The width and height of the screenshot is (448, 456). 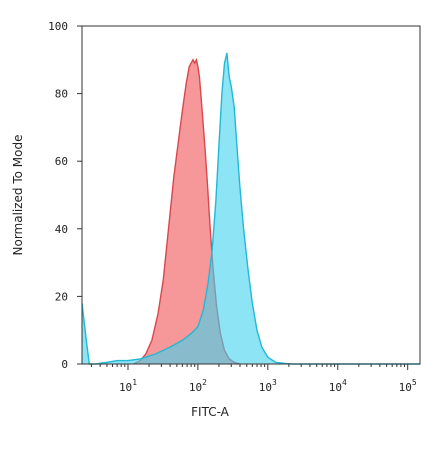 I want to click on x-tick-label: 10², so click(x=198, y=386).